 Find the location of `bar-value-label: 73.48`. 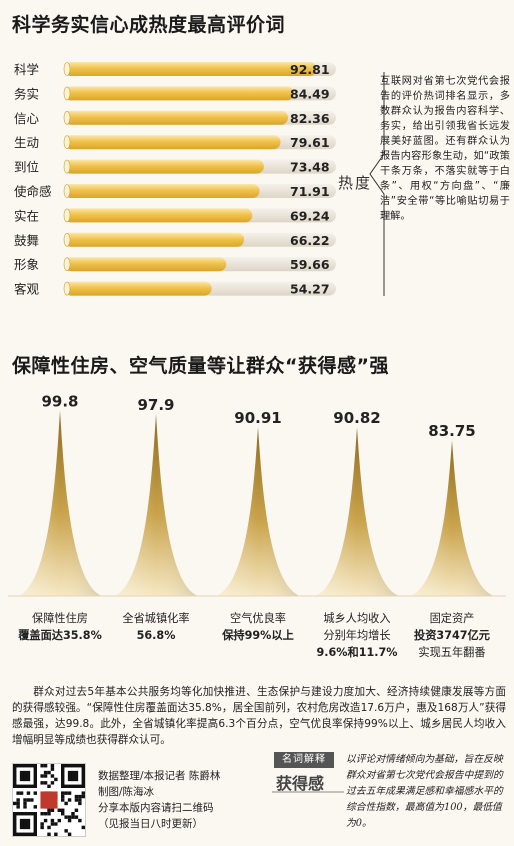

bar-value-label: 73.48 is located at coordinates (310, 167).